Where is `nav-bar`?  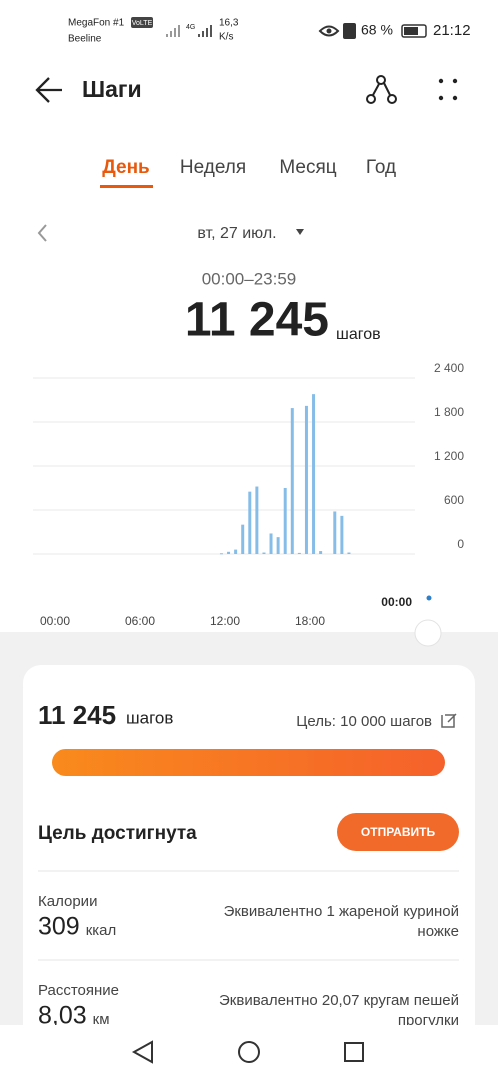
nav-bar is located at coordinates (249, 1052).